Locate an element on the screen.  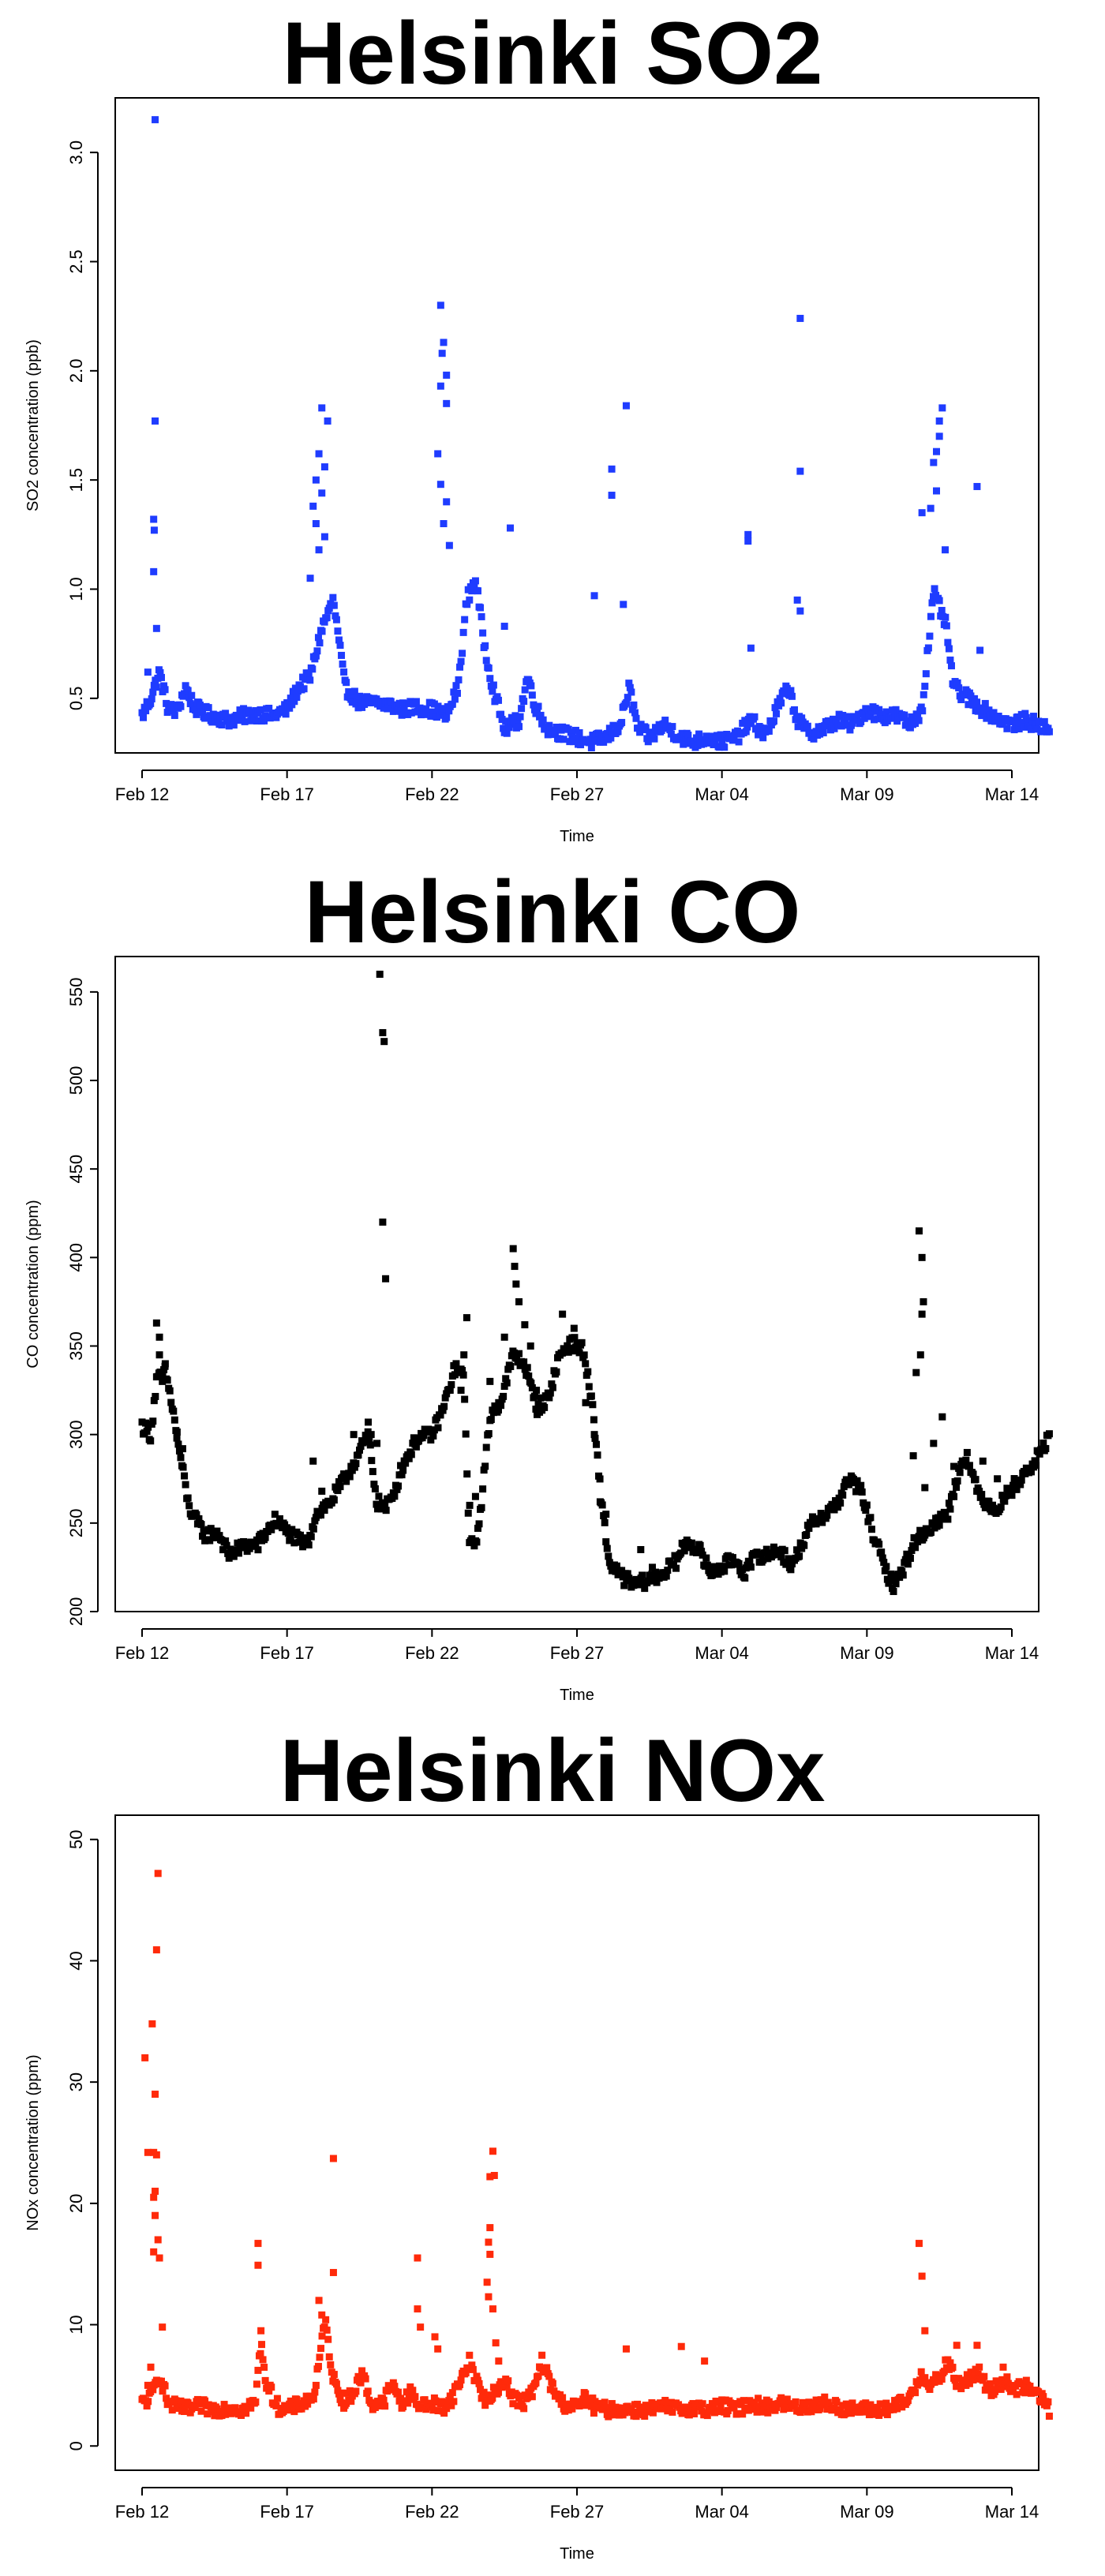
y-tick-label: 10 is located at coordinates (76, 2324).